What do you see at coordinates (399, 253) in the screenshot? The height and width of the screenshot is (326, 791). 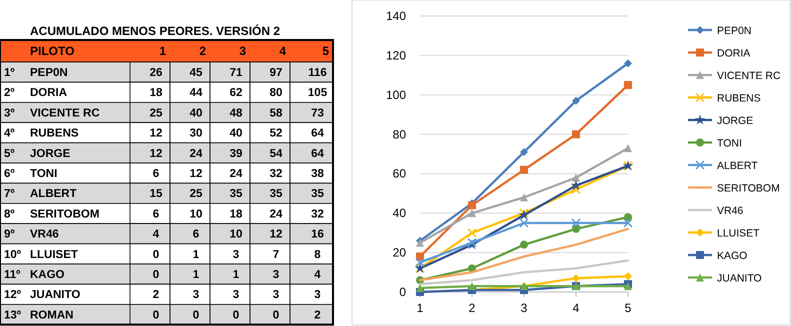 I see `y-tick-label: 20` at bounding box center [399, 253].